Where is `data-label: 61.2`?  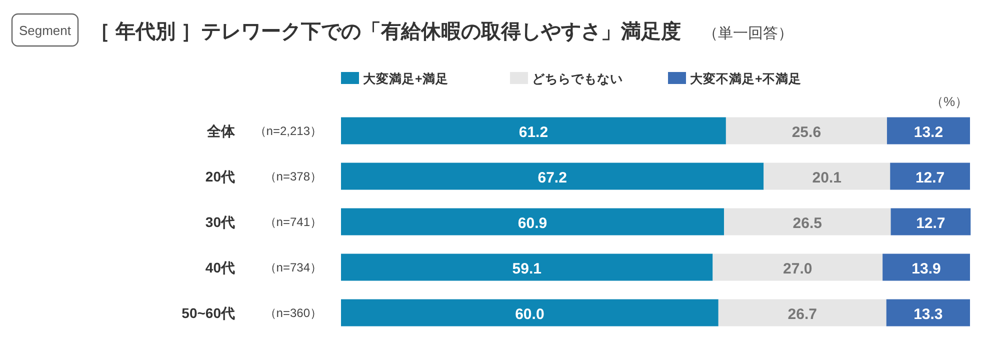
data-label: 61.2 is located at coordinates (533, 132).